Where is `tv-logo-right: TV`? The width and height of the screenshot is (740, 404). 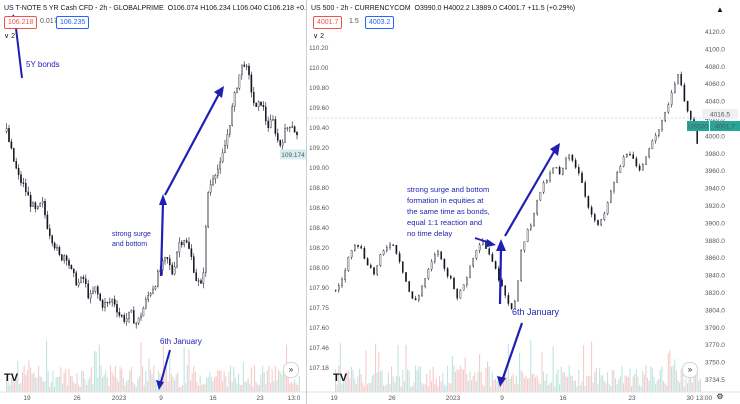 tv-logo-right: TV is located at coordinates (340, 378).